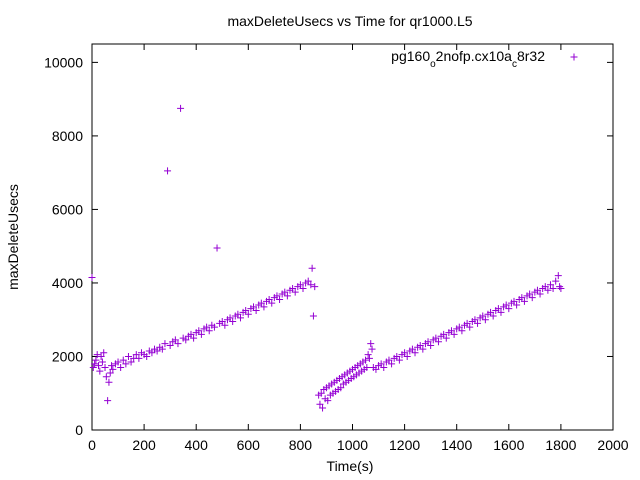 The width and height of the screenshot is (640, 480). Describe the element at coordinates (63, 62) in the screenshot. I see `y-tick-label: 10000` at that location.